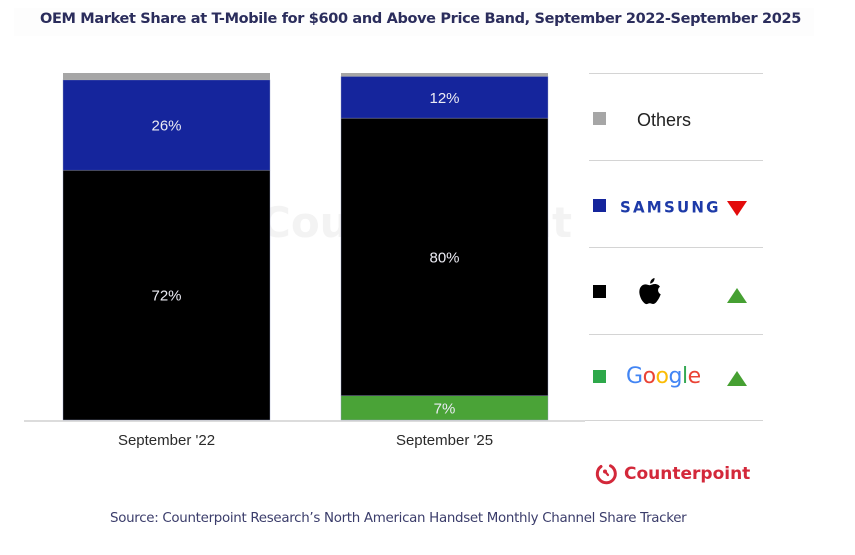 The image size is (855, 555). Describe the element at coordinates (599, 291) in the screenshot. I see `legend-swatch-apple` at that location.